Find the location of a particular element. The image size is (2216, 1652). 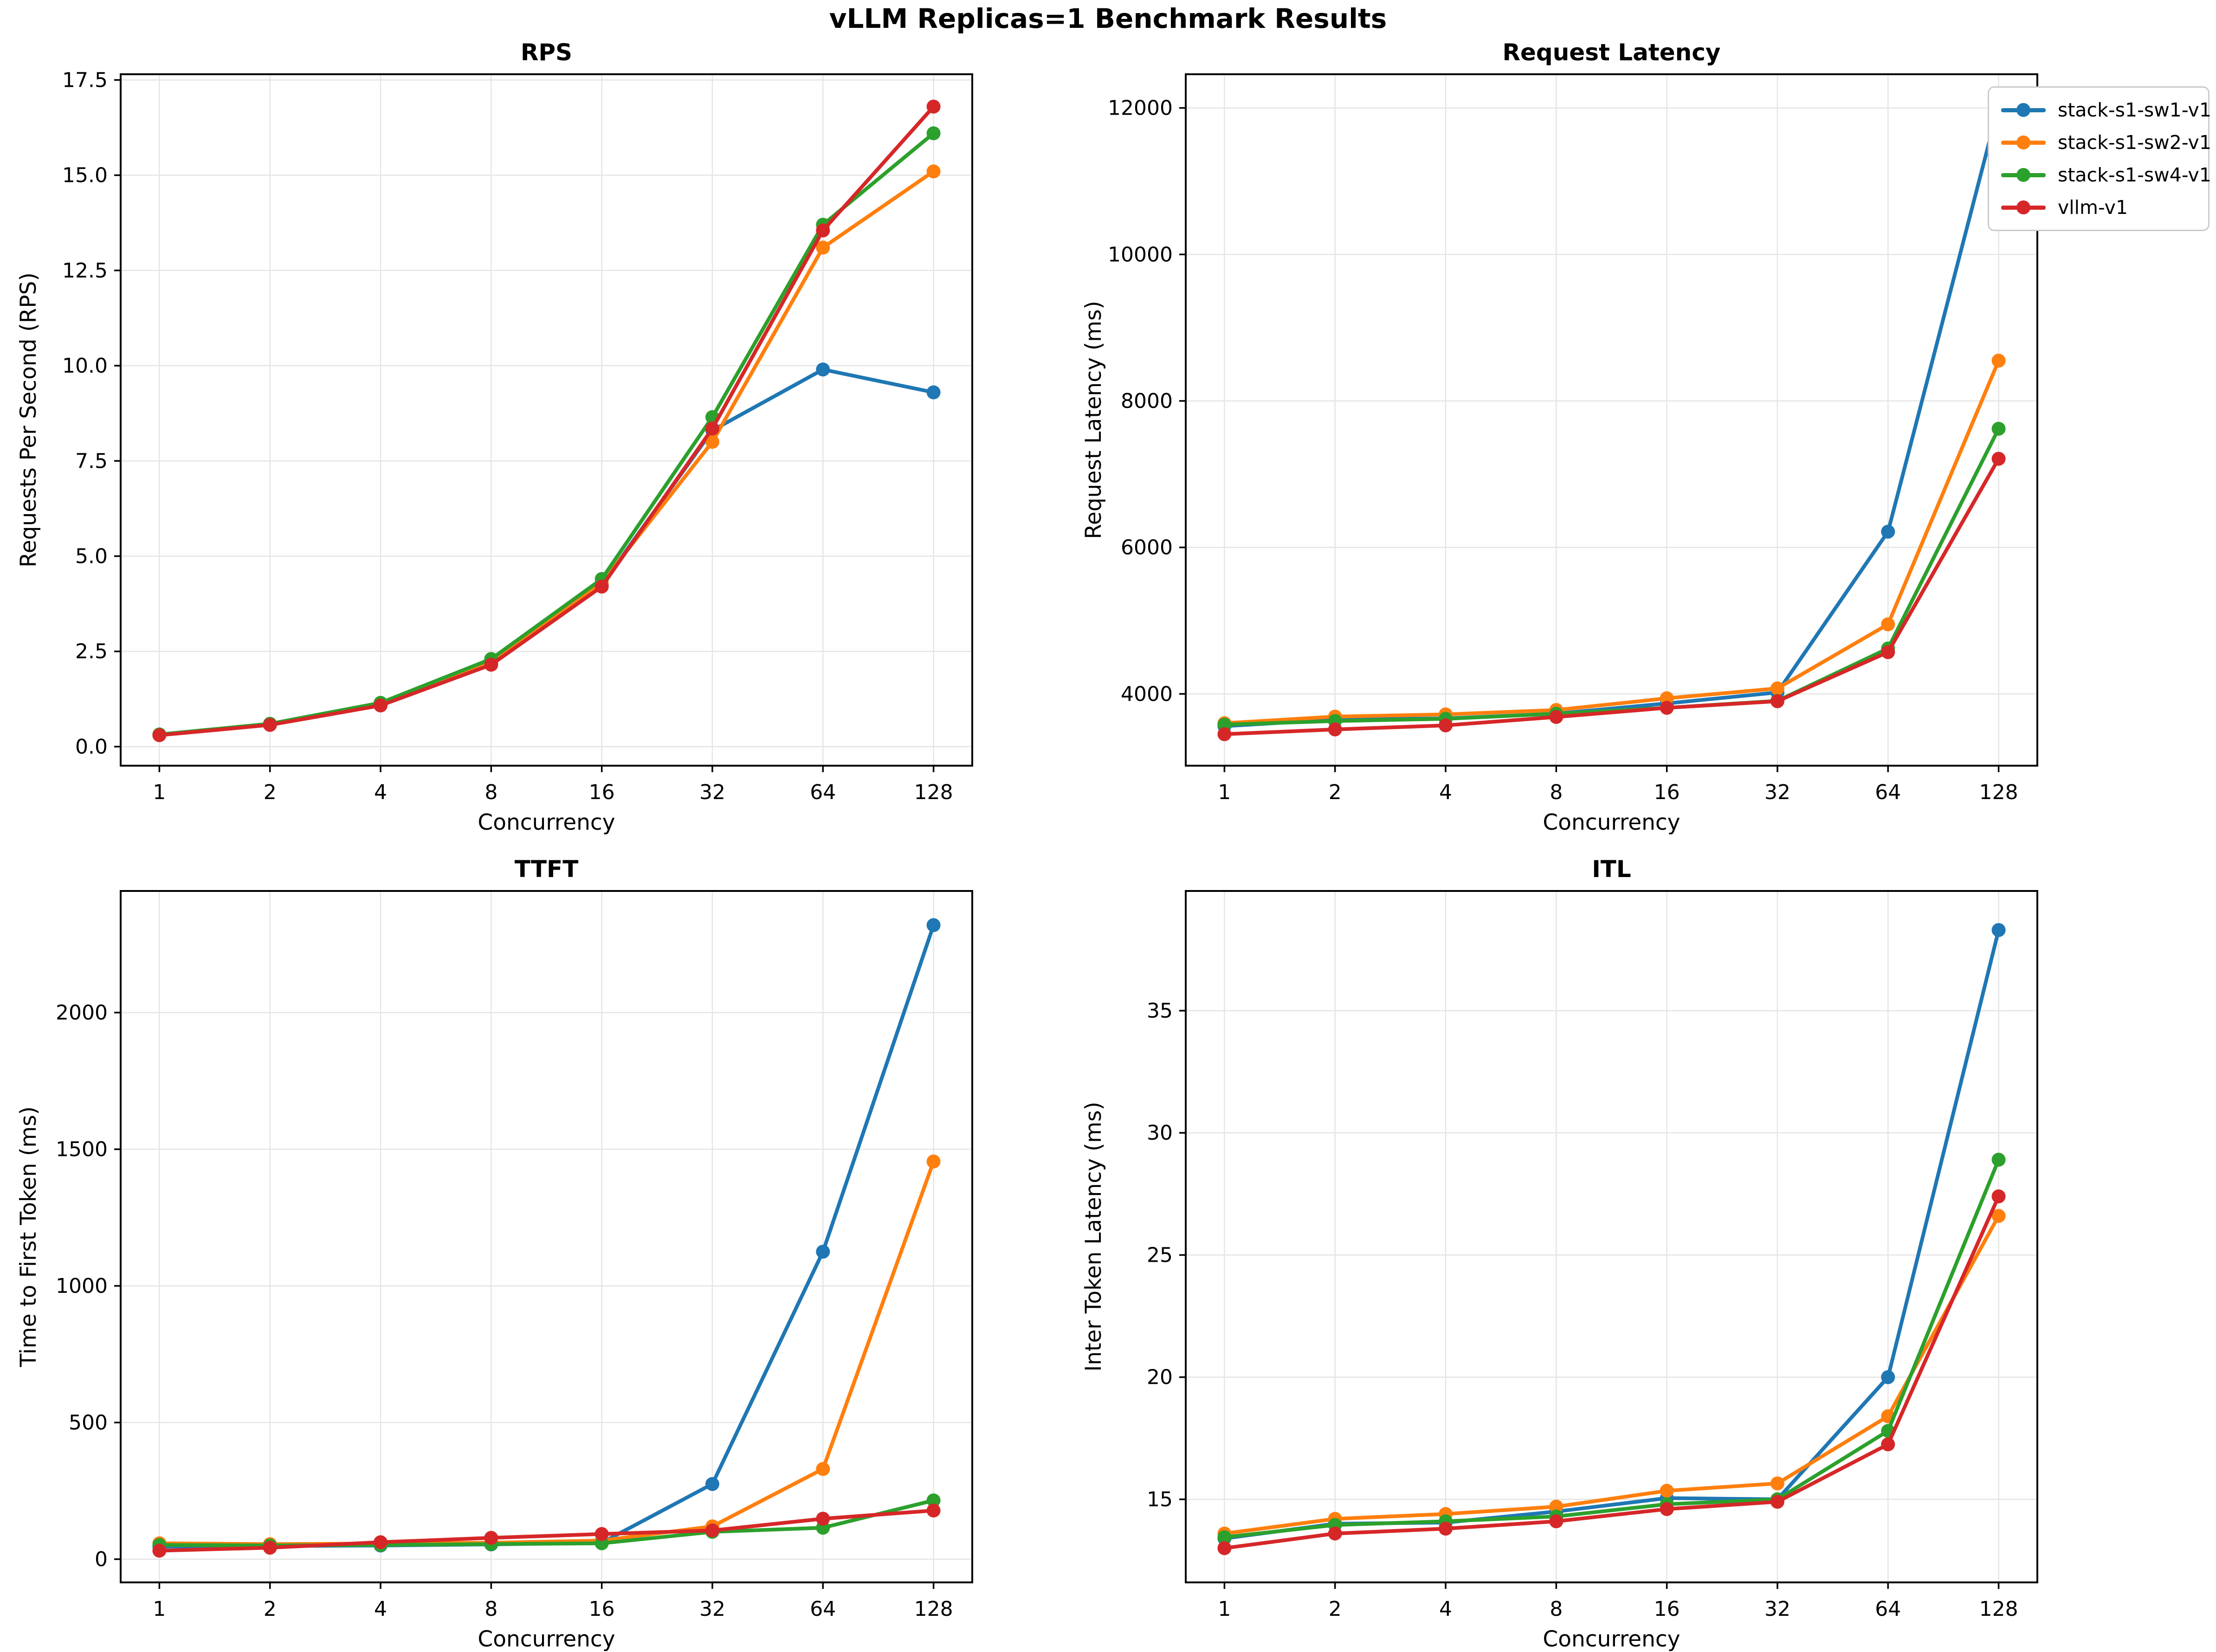

y-tick-label: 500 is located at coordinates (88, 1422).